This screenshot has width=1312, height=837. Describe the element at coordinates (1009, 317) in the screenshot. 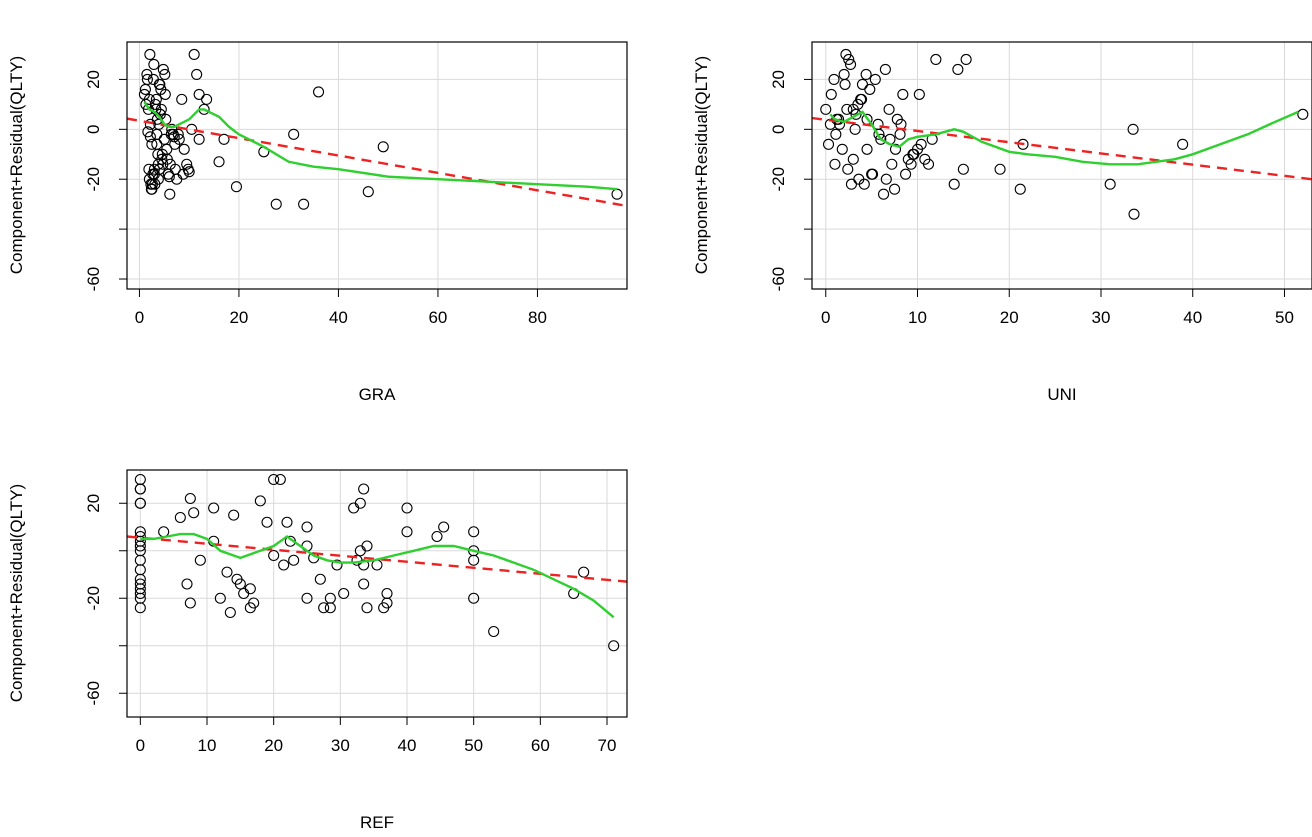

I see `x-tick-label: 20` at that location.